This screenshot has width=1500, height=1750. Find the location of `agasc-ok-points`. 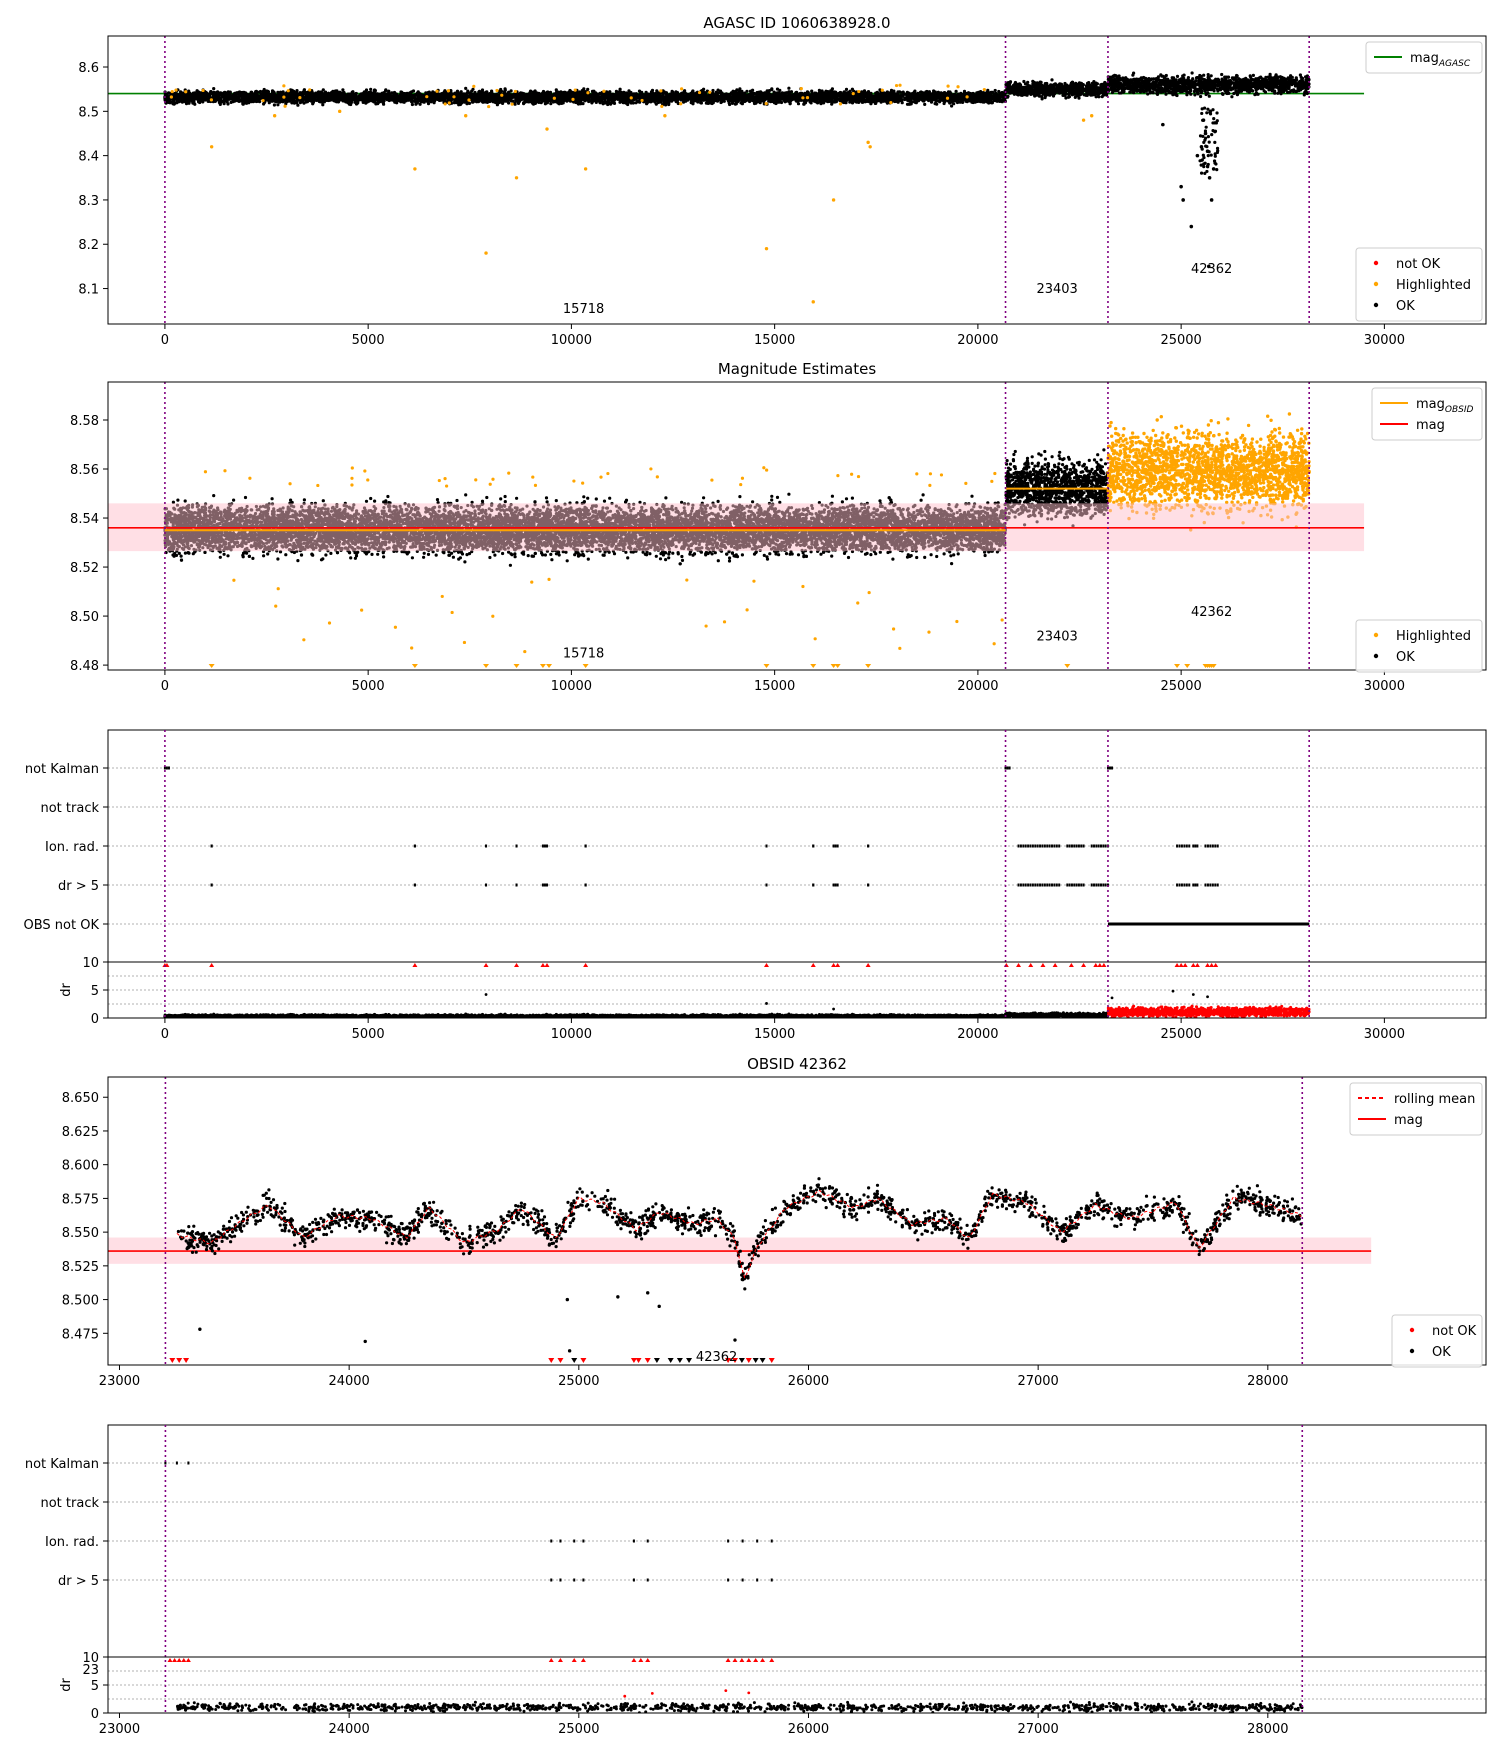

agasc-ok-points is located at coordinates (585, 97).